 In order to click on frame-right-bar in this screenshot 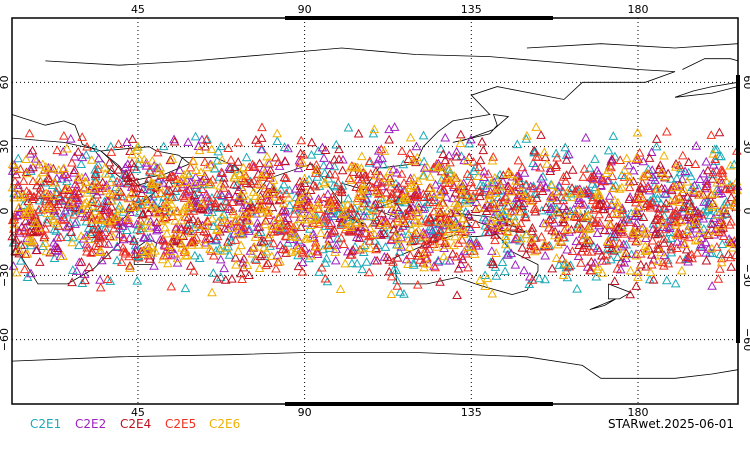, I will do `click(738, 209)`.